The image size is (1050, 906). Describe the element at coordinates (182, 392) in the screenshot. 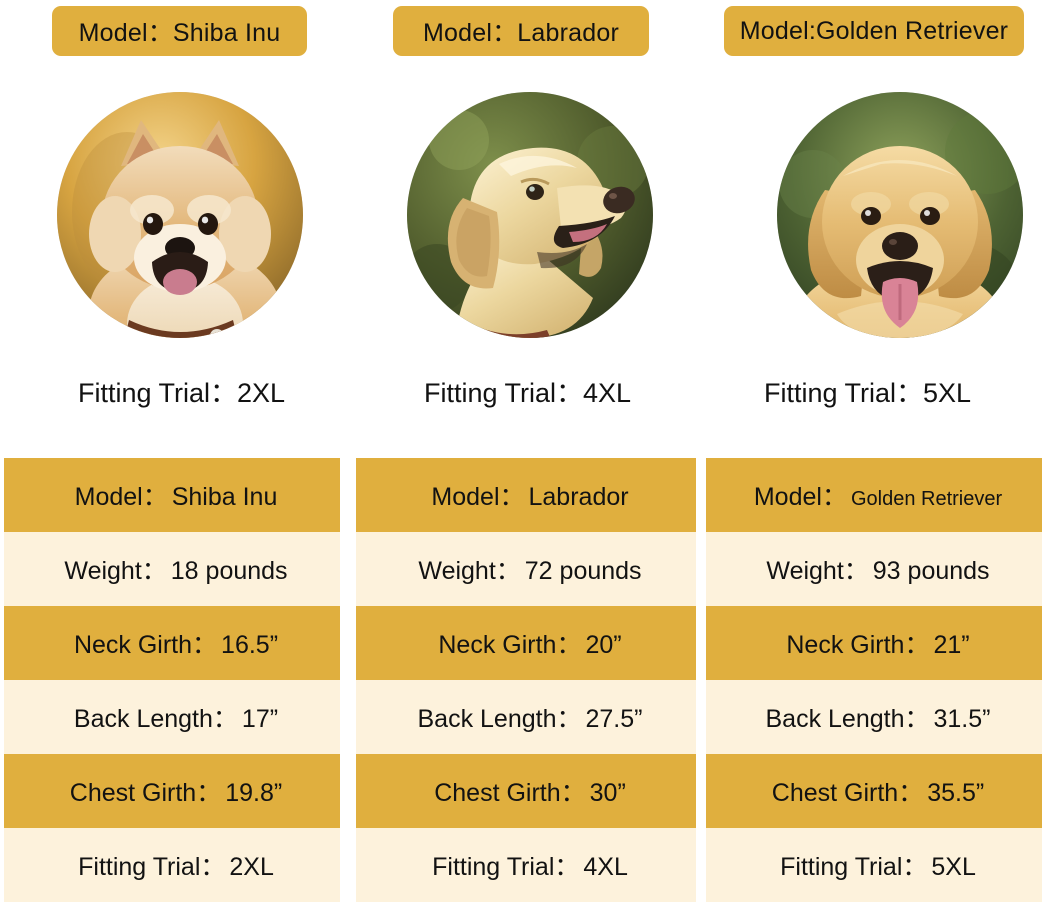

I see `fitting-trial-caption-shiba-inu: Fitting Trial：2XL` at that location.